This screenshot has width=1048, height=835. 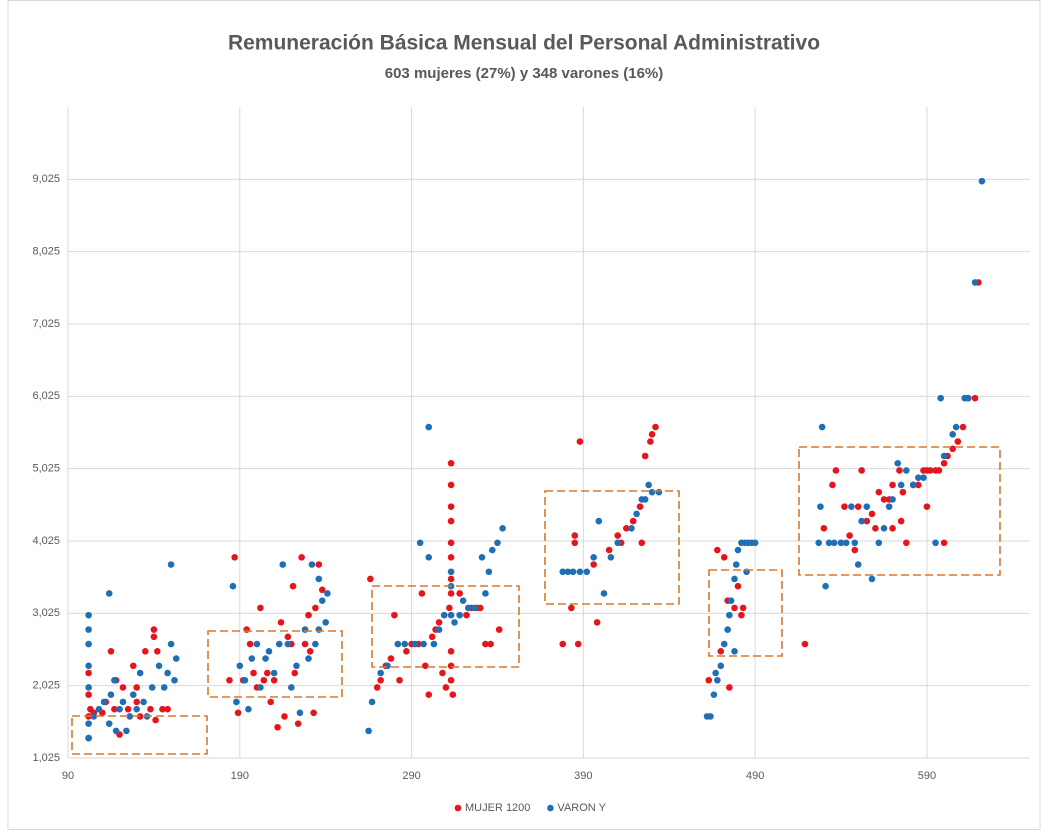 What do you see at coordinates (46, 686) in the screenshot?
I see `y-tick-label: 2,025` at bounding box center [46, 686].